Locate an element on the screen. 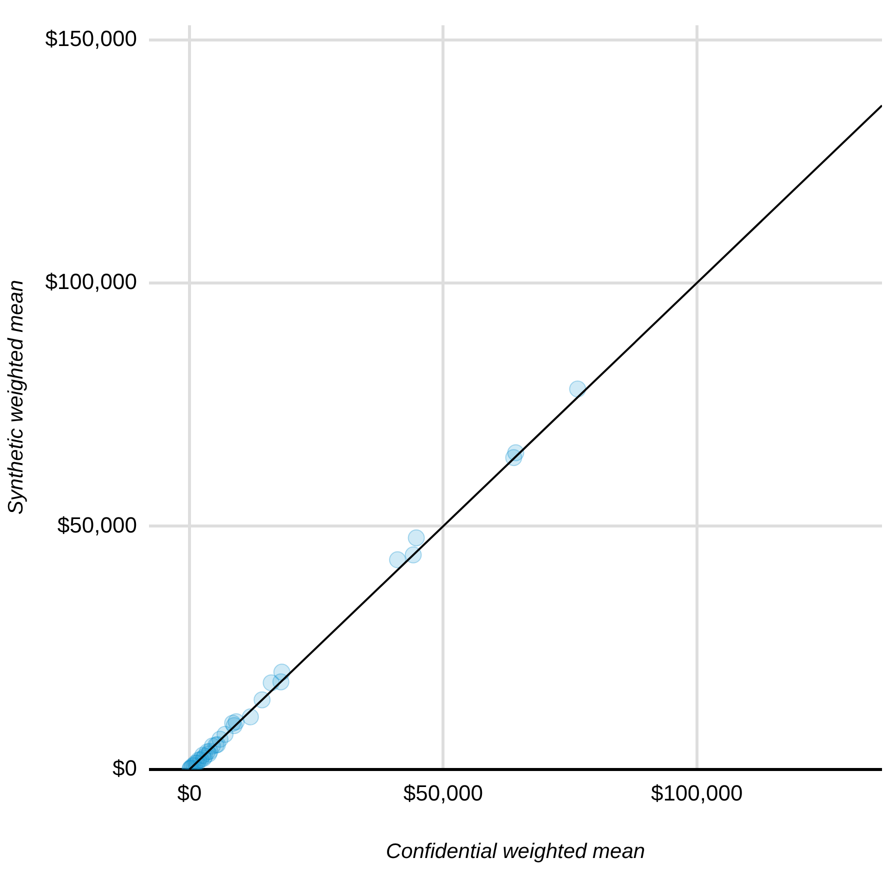  y-tick-label: $0 is located at coordinates (124, 767).